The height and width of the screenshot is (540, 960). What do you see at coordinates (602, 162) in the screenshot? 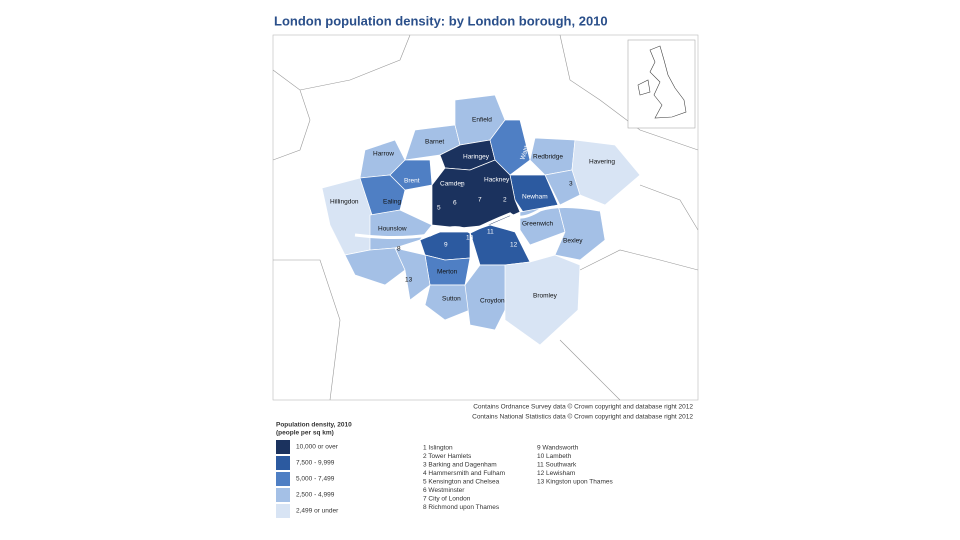
I see `borough-label: Havering` at bounding box center [602, 162].